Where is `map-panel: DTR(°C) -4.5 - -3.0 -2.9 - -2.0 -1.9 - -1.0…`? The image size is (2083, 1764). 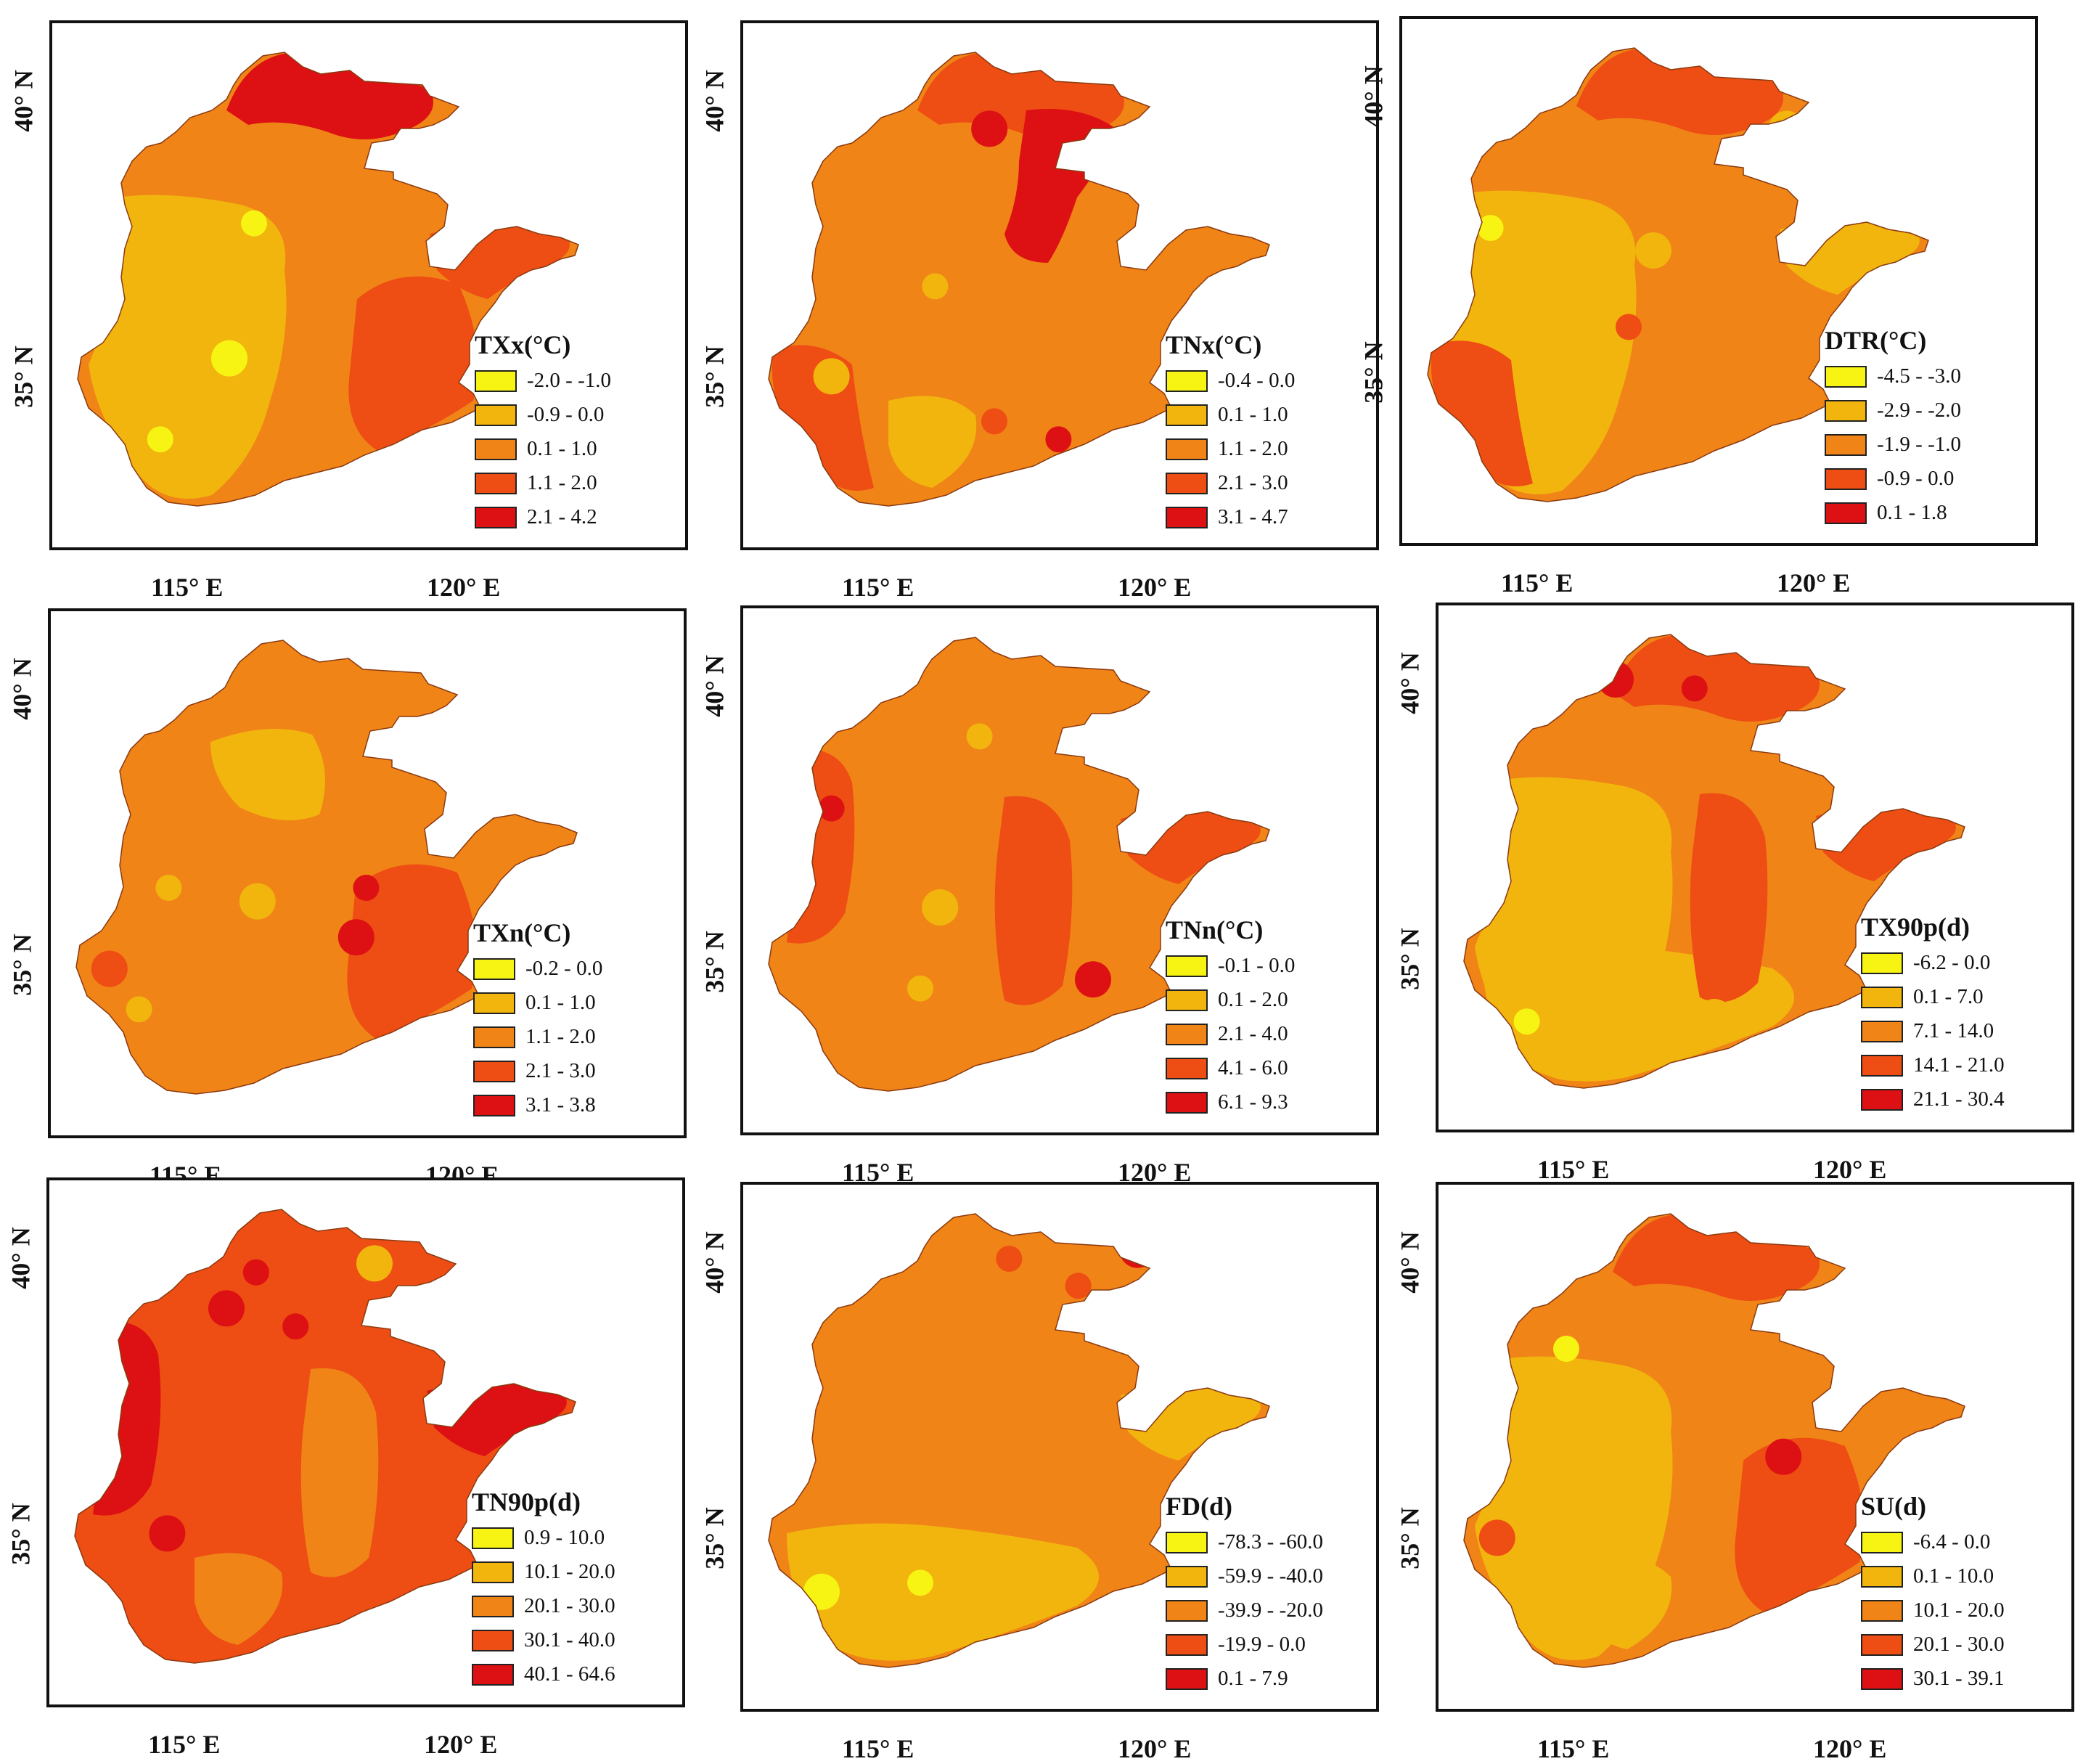
map-panel: DTR(°C) -4.5 - -3.0 -2.9 - -2.0 -1.9 - -1.0… is located at coordinates (1718, 281).